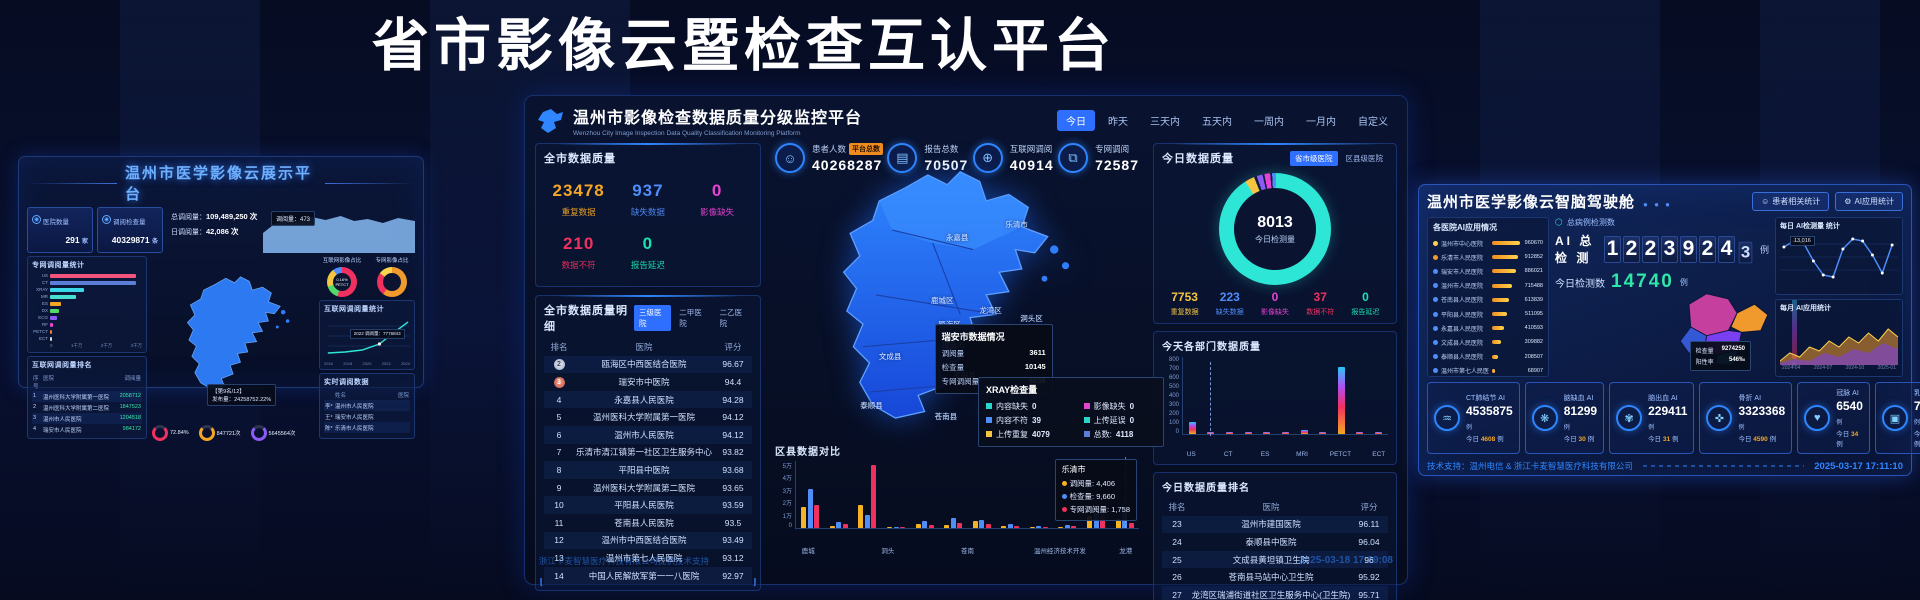 The width and height of the screenshot is (1920, 600). Describe the element at coordinates (1897, 418) in the screenshot. I see `ai-stat-card: ▣ 乳腺 AI 77915 例今日 222 例` at that location.